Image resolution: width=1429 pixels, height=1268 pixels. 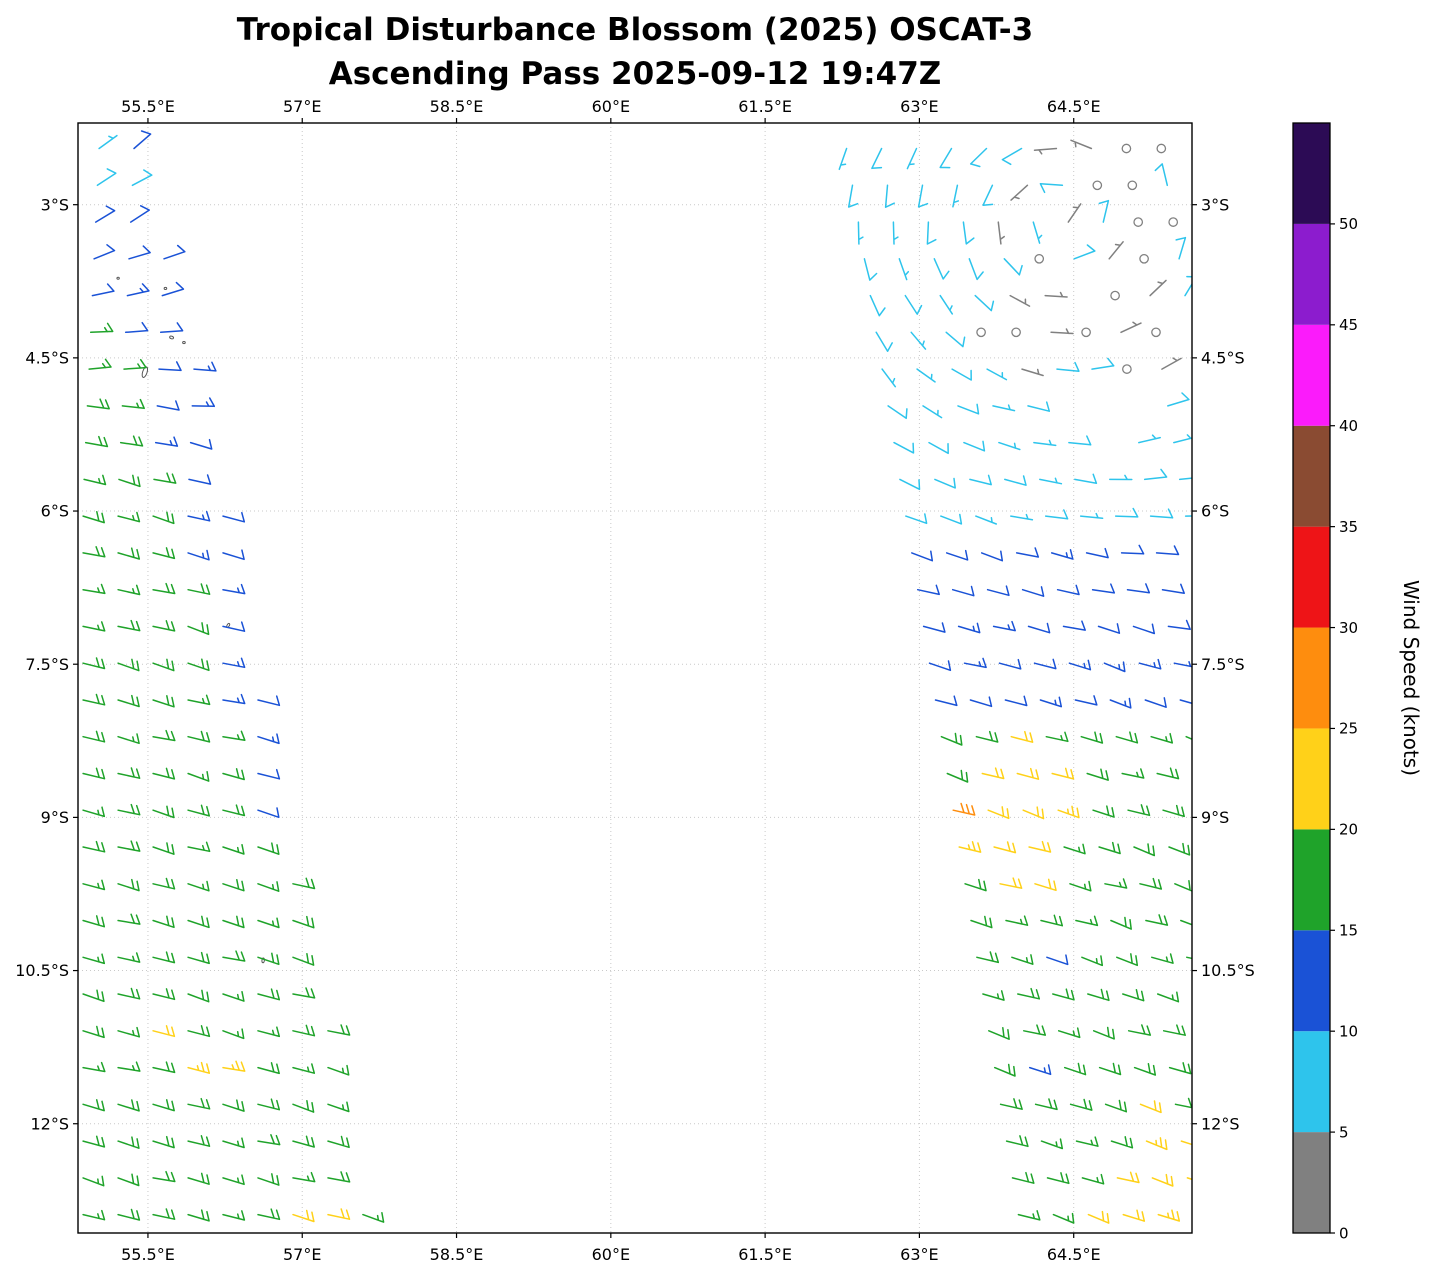 What do you see at coordinates (1348, 830) in the screenshot?
I see `svg-text: 20` at bounding box center [1348, 830].